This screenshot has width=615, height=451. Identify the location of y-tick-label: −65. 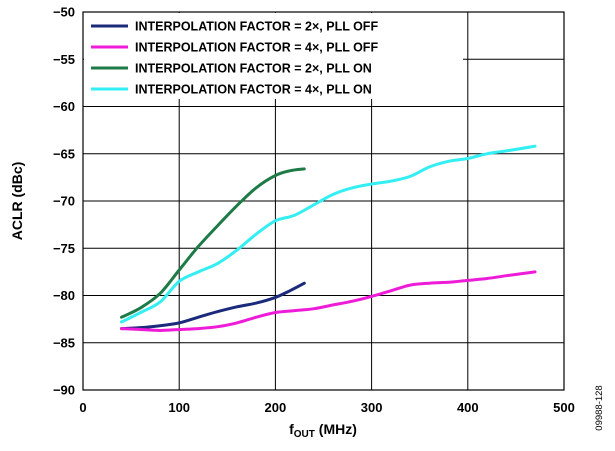
(64, 153).